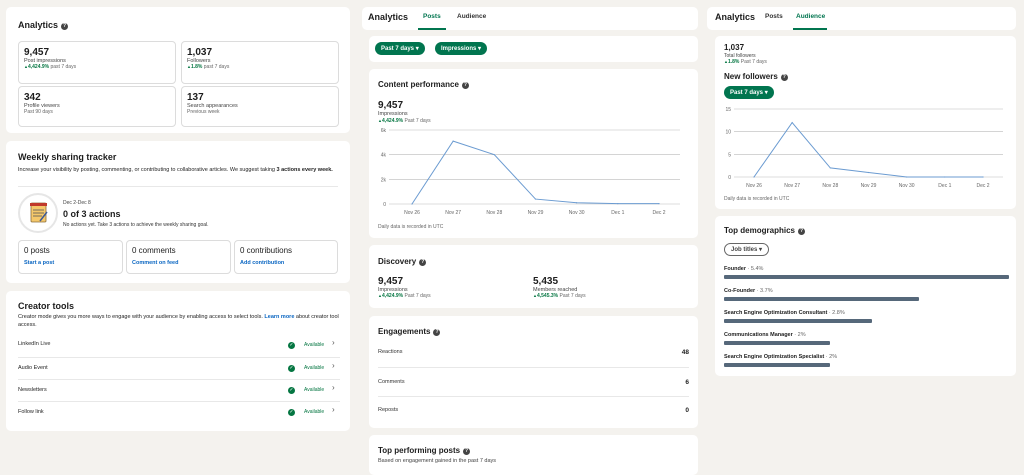 This screenshot has width=1024, height=475. What do you see at coordinates (203, 112) in the screenshot?
I see `stat-period: Previous week` at bounding box center [203, 112].